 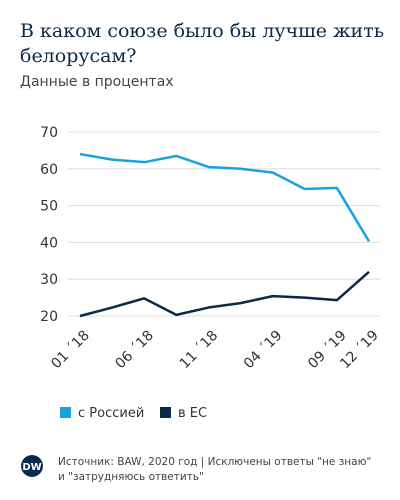 What do you see at coordinates (49, 280) in the screenshot?
I see `y-tick-label: 30` at bounding box center [49, 280].